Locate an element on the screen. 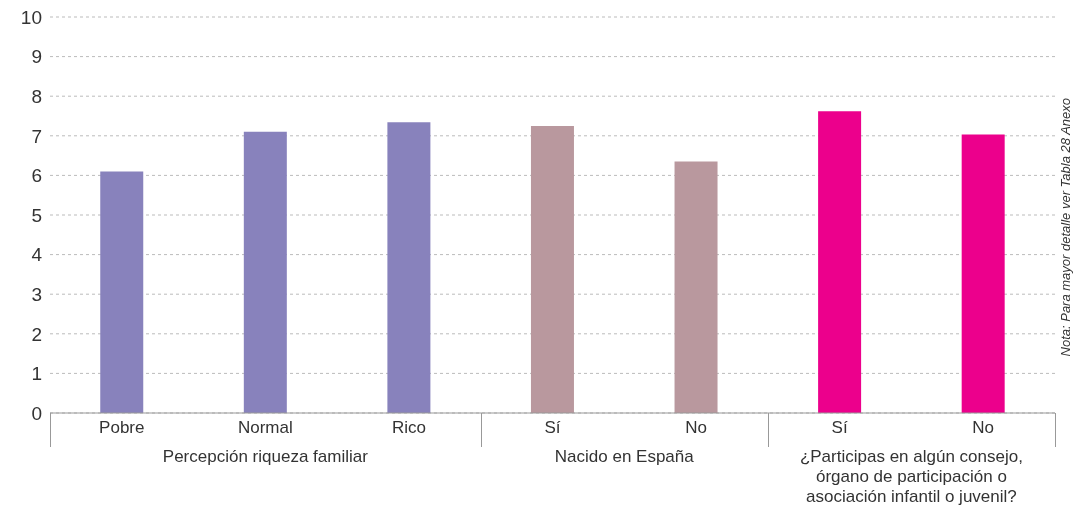 This screenshot has width=1080, height=527. text: Nota: Para mayor detalle ver Tabla 28 Anexo is located at coordinates (1065, 227).